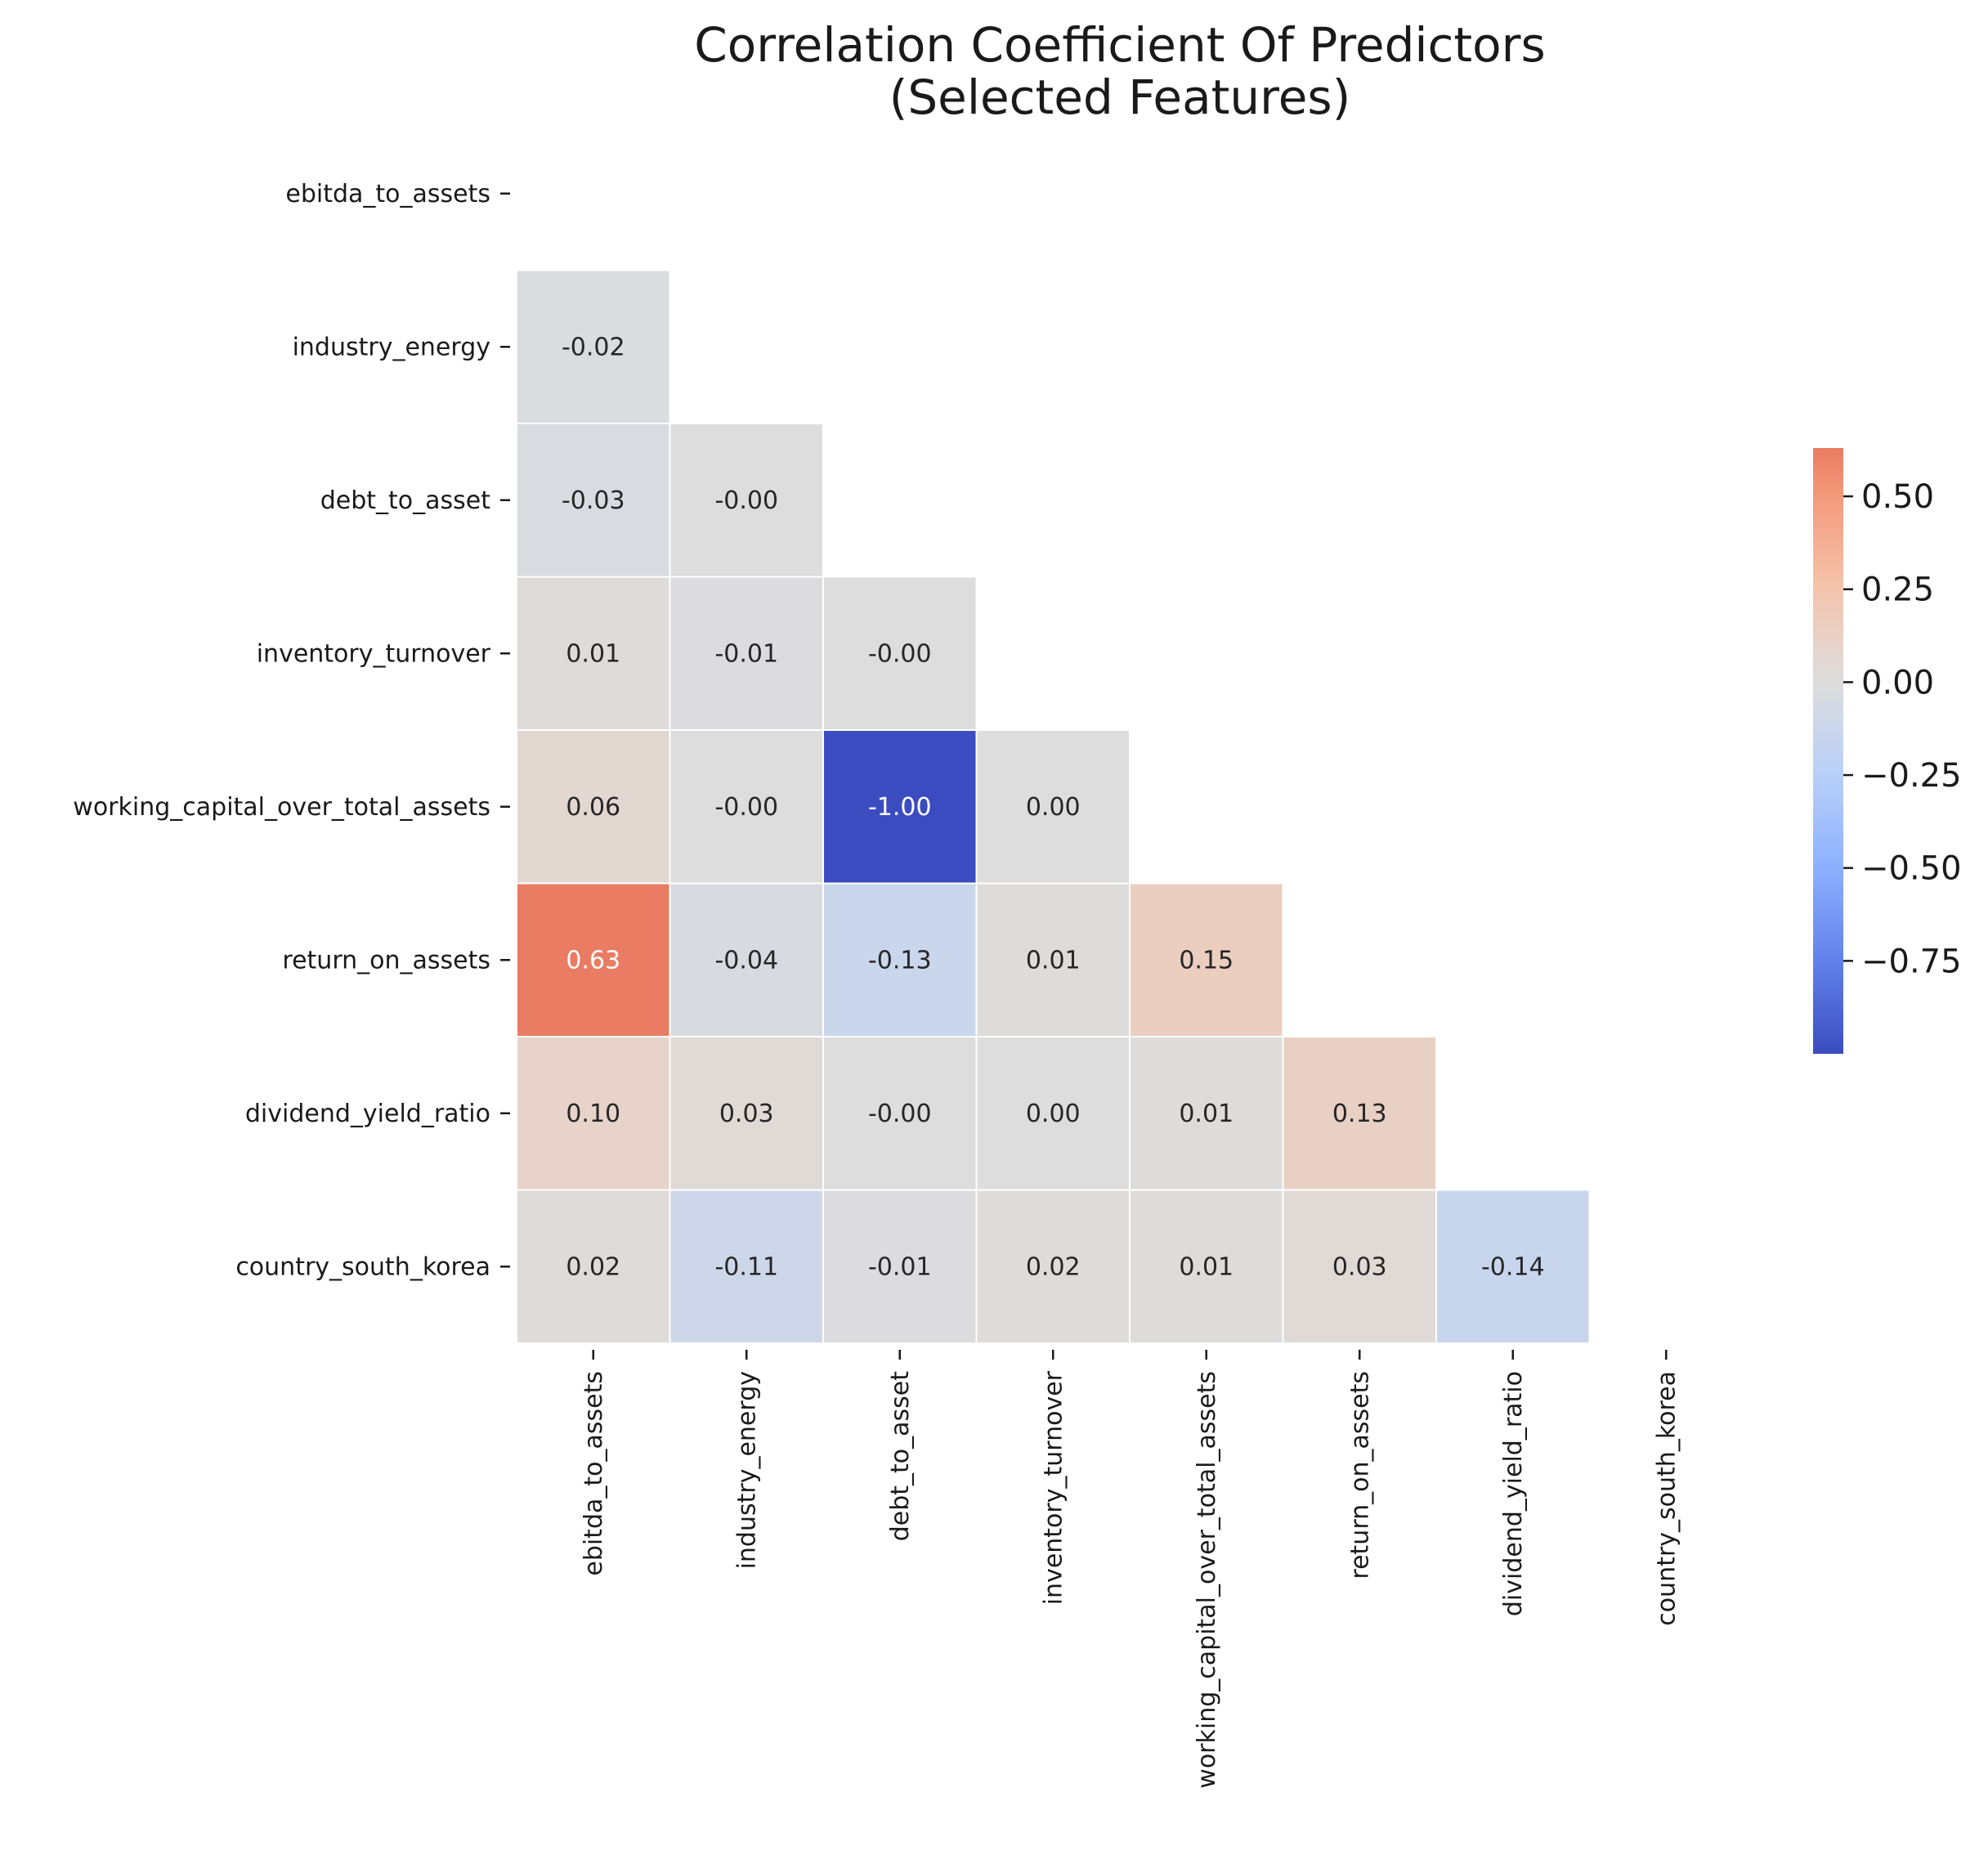 This screenshot has height=1873, width=1988. Describe the element at coordinates (386, 960) in the screenshot. I see `y-tick-label: return_on_assets` at that location.